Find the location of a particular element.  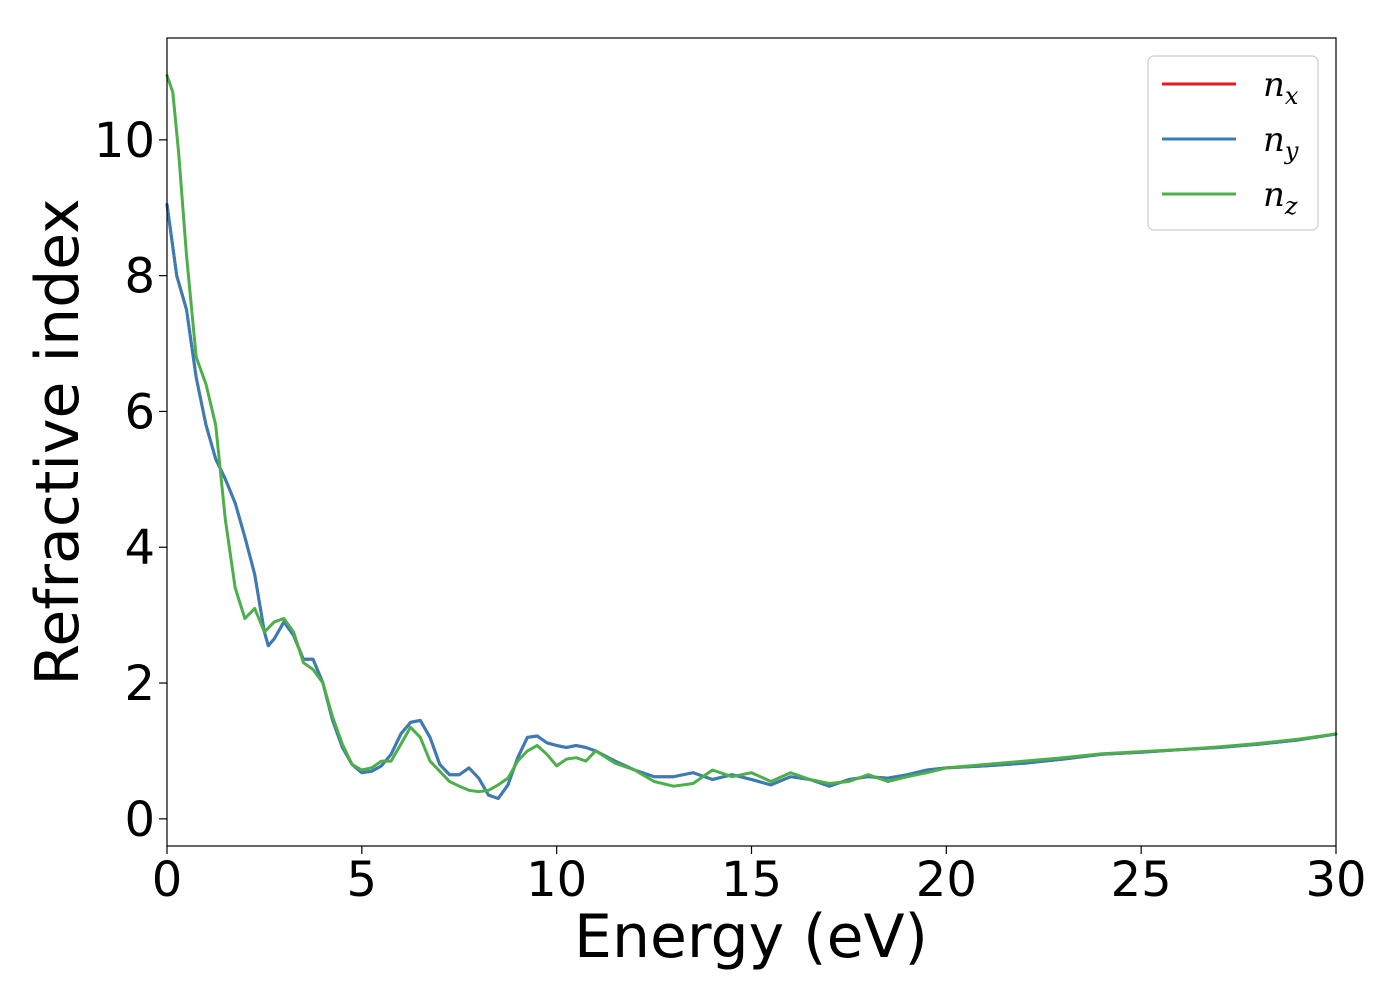

y-tick-label: 10 is located at coordinates (124, 141).